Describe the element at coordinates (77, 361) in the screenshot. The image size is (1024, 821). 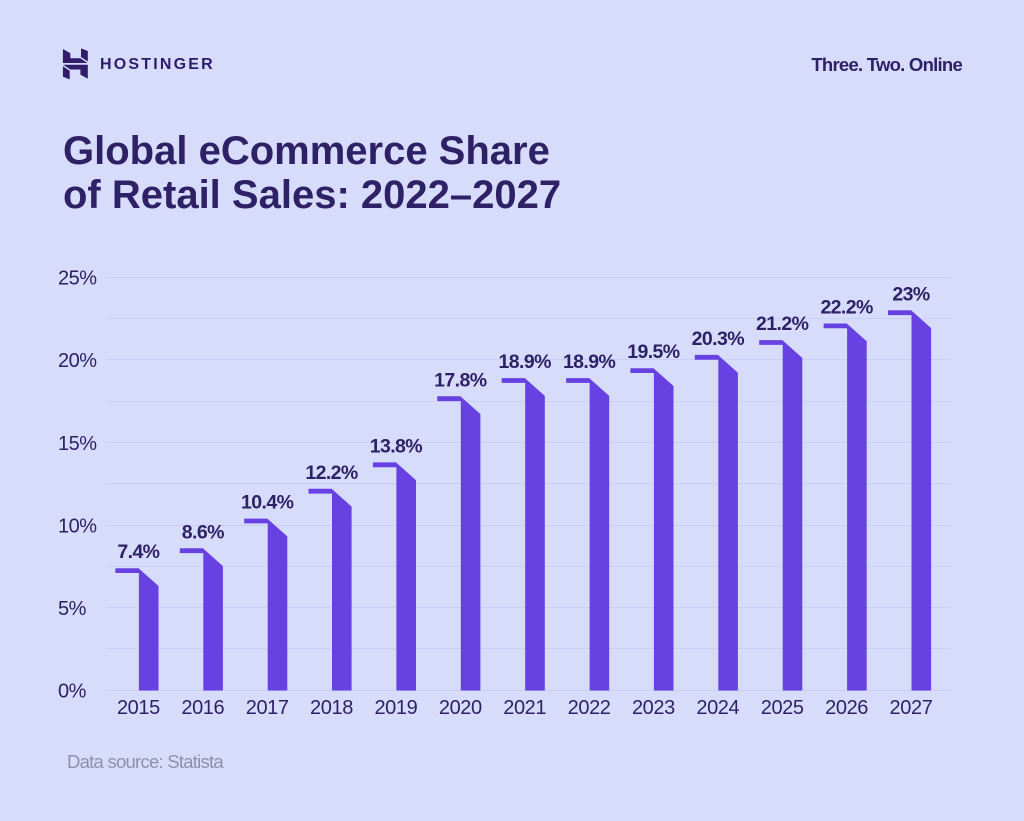
I see `svg-text: 20%` at that location.